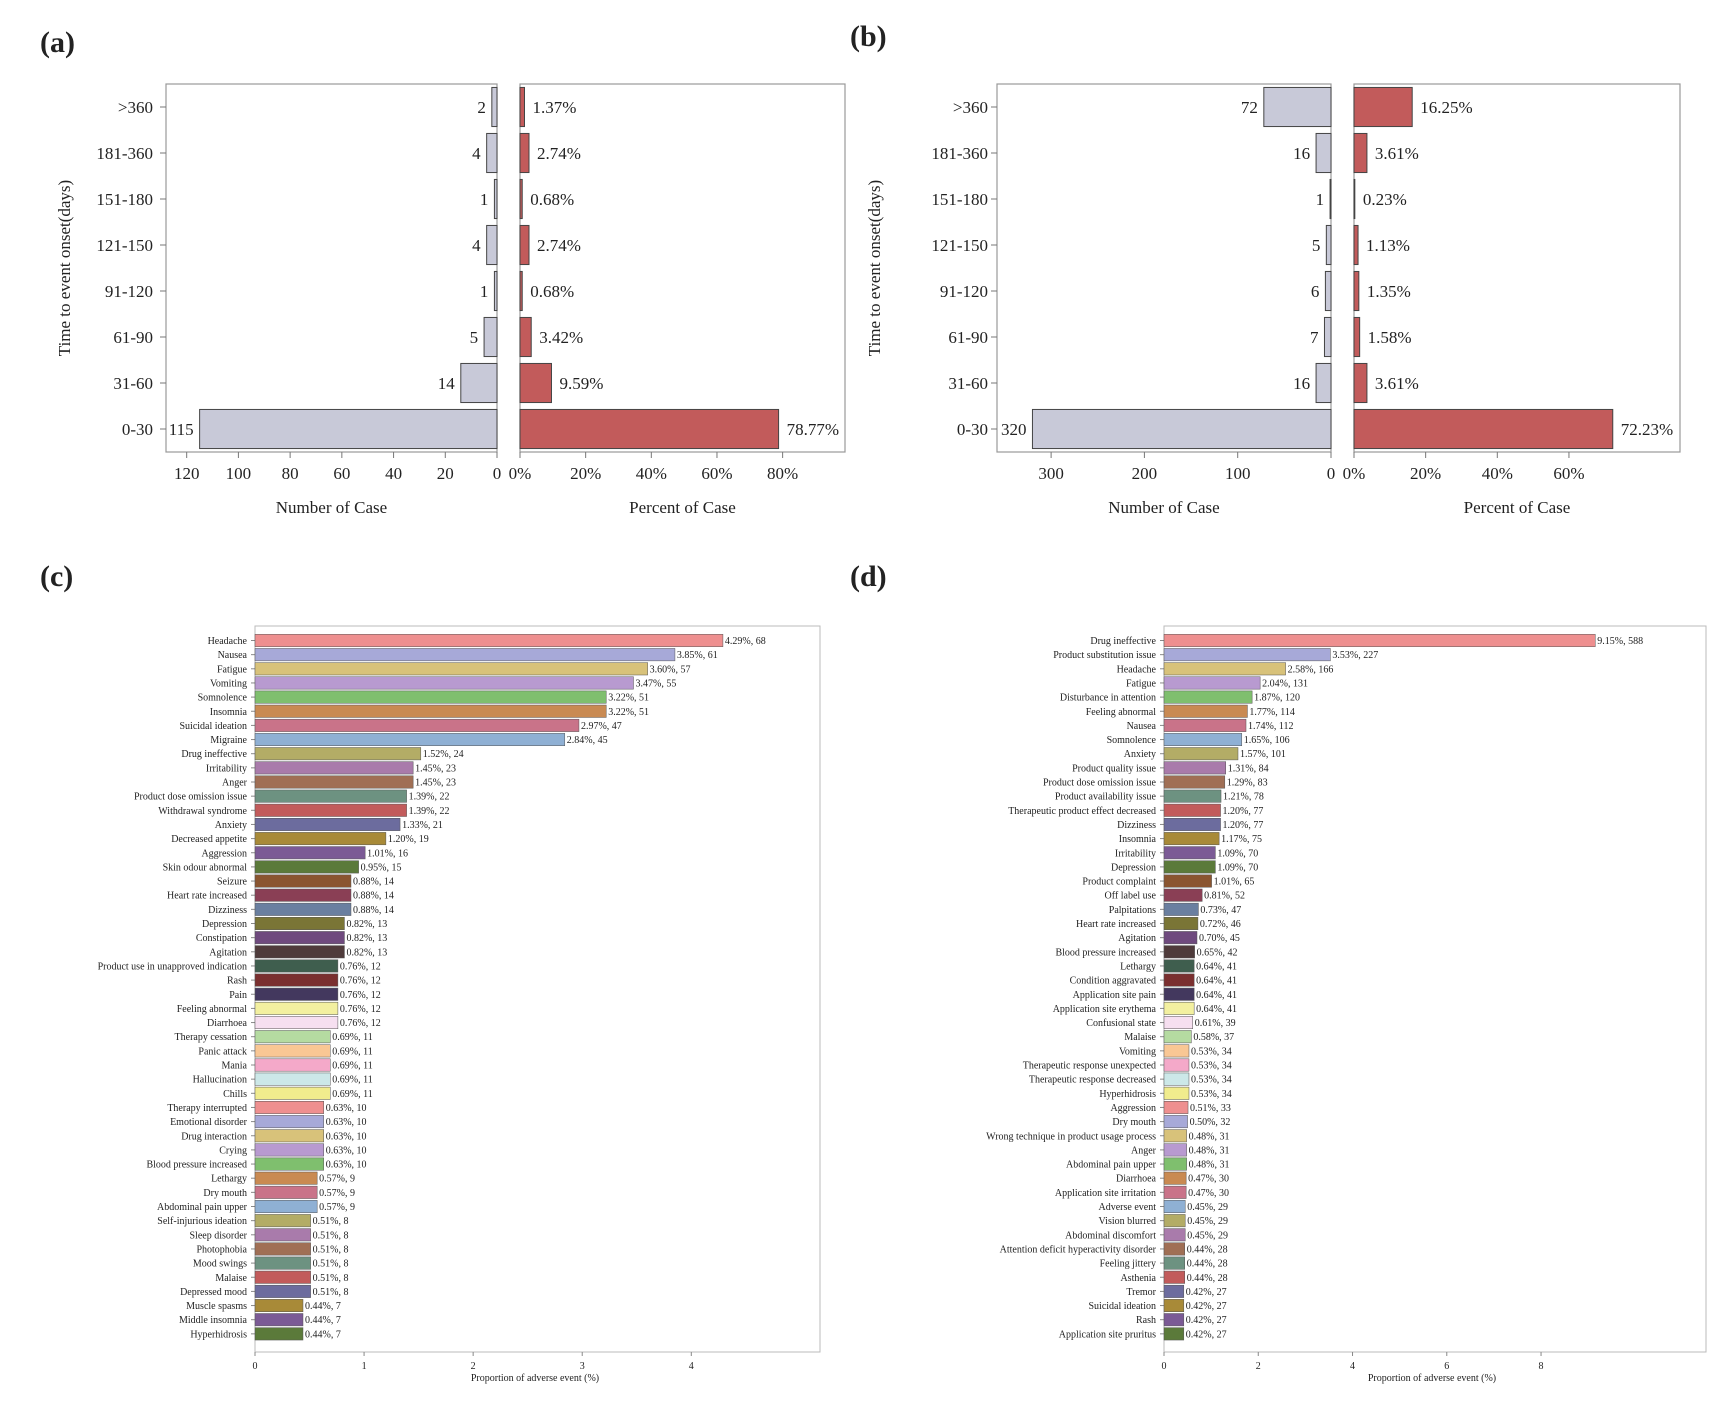 The width and height of the screenshot is (1729, 1425). What do you see at coordinates (346, 1122) in the screenshot?
I see `panel-c-value-label: 0.63%, 10` at bounding box center [346, 1122].